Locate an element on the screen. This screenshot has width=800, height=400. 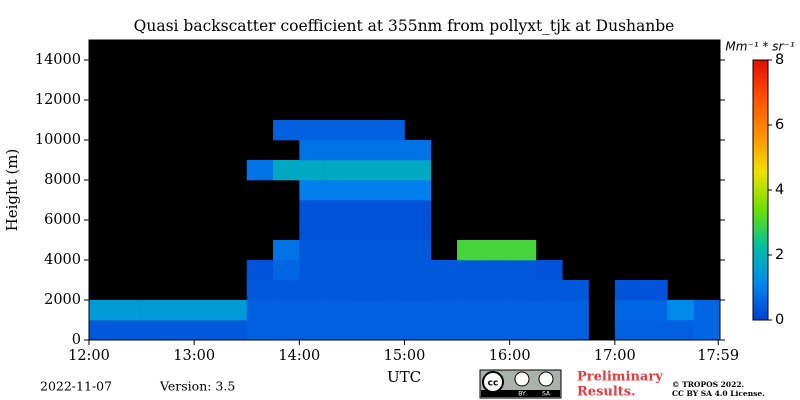
badge-strip is located at coordinates (520, 393).